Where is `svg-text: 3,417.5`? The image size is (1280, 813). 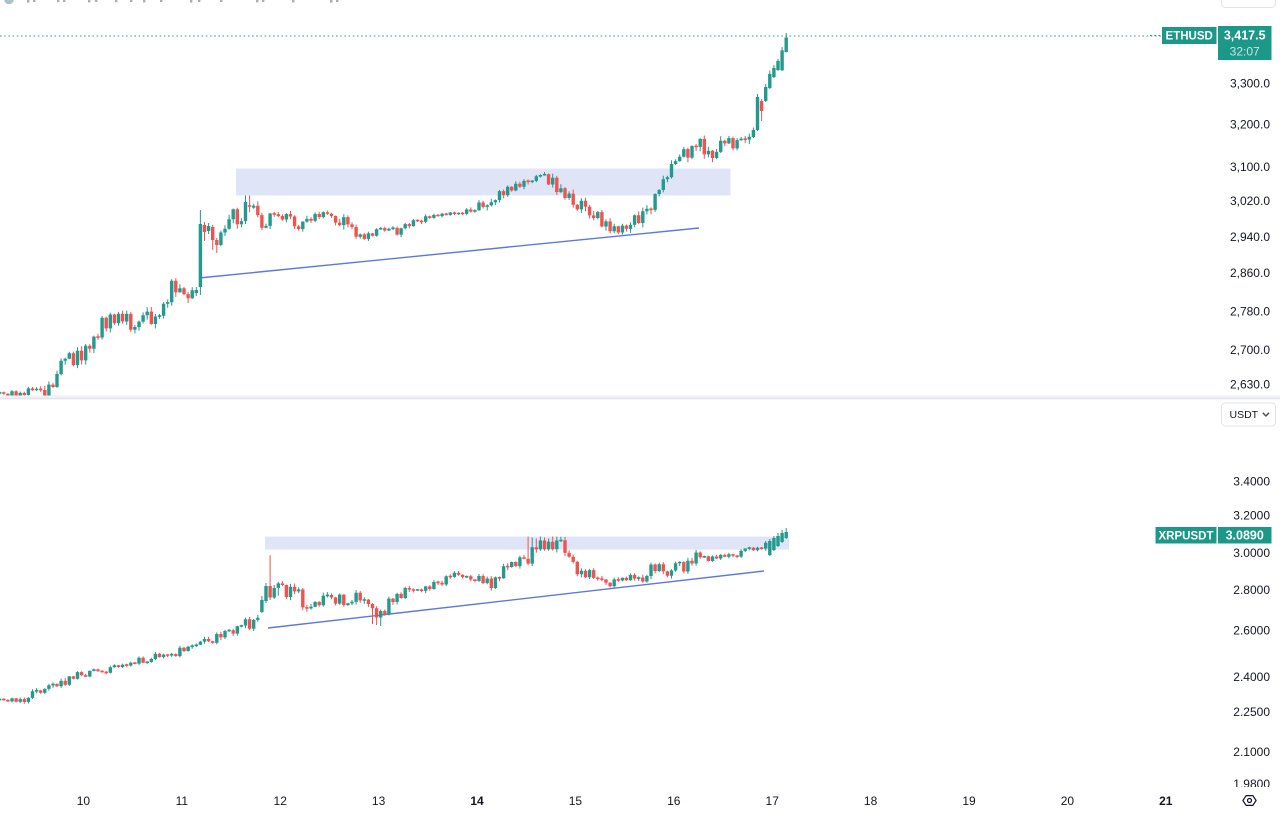 svg-text: 3,417.5 is located at coordinates (1245, 36).